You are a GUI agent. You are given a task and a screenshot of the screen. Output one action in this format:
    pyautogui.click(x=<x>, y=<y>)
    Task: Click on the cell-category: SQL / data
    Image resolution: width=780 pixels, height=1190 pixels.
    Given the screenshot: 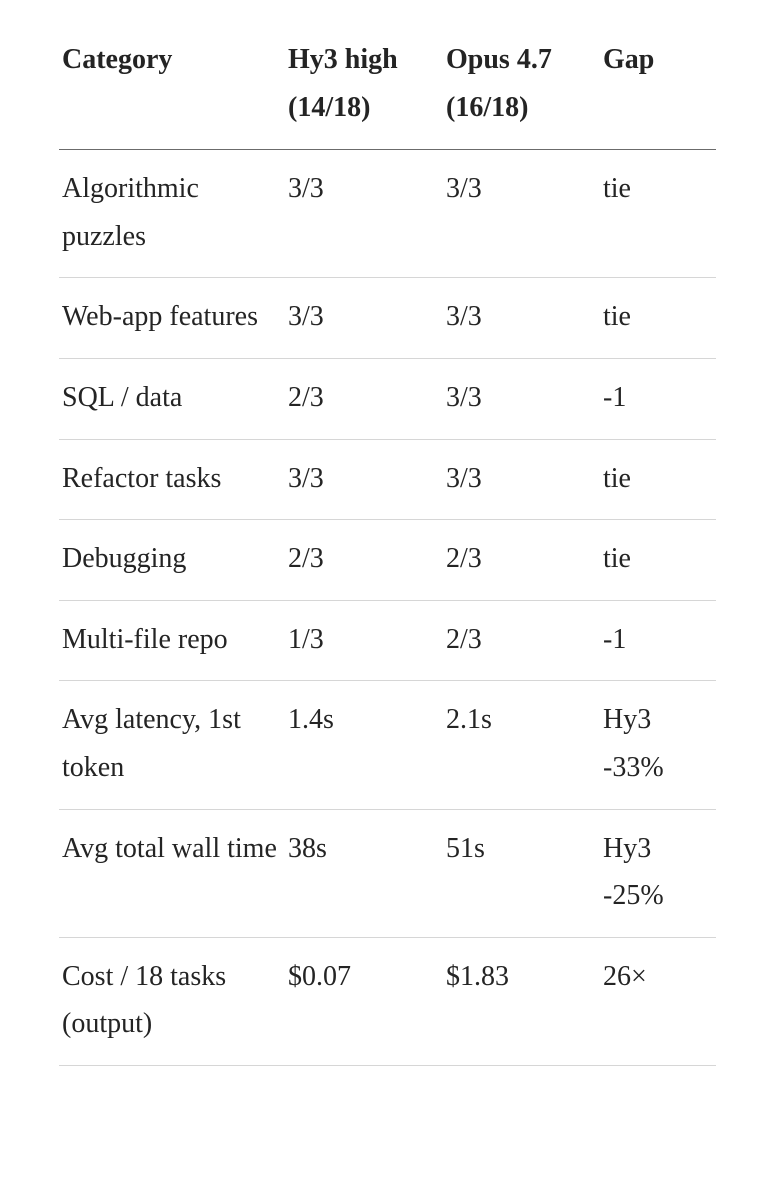 What is the action you would take?
    pyautogui.click(x=172, y=399)
    